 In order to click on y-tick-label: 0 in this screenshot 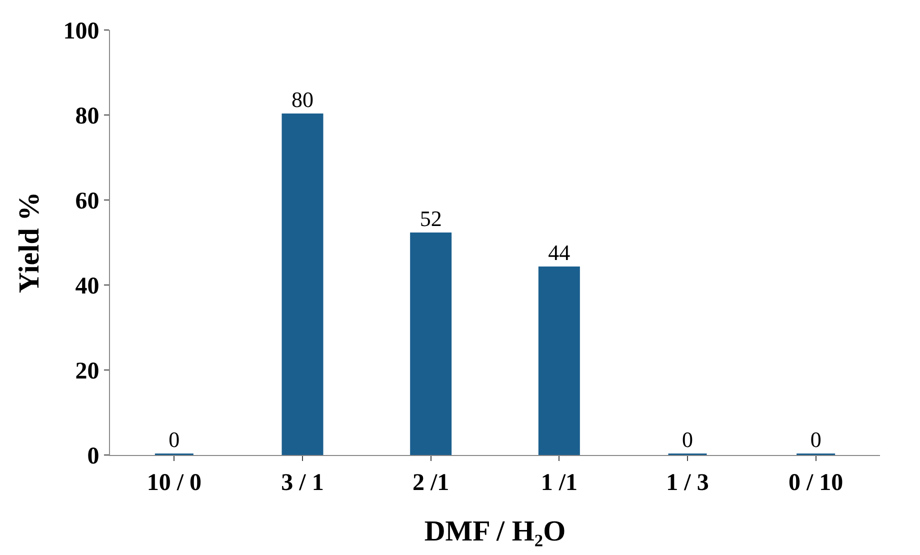, I will do `click(93, 456)`.